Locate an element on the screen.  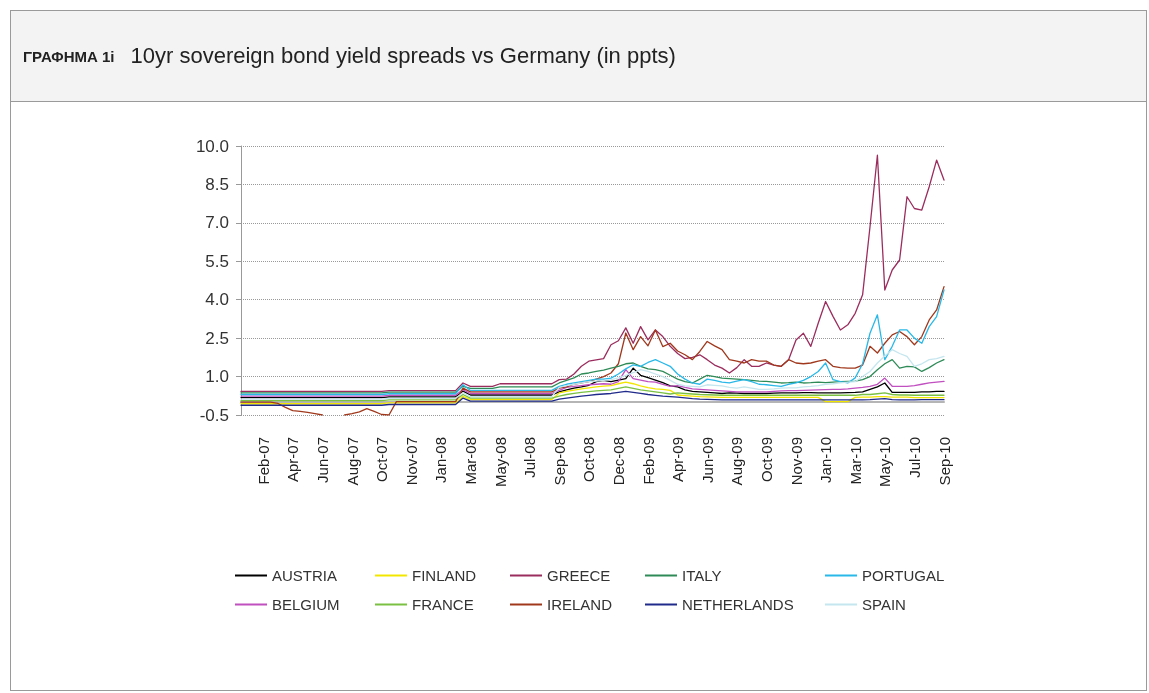
legend-label: GREECE is located at coordinates (579, 575).